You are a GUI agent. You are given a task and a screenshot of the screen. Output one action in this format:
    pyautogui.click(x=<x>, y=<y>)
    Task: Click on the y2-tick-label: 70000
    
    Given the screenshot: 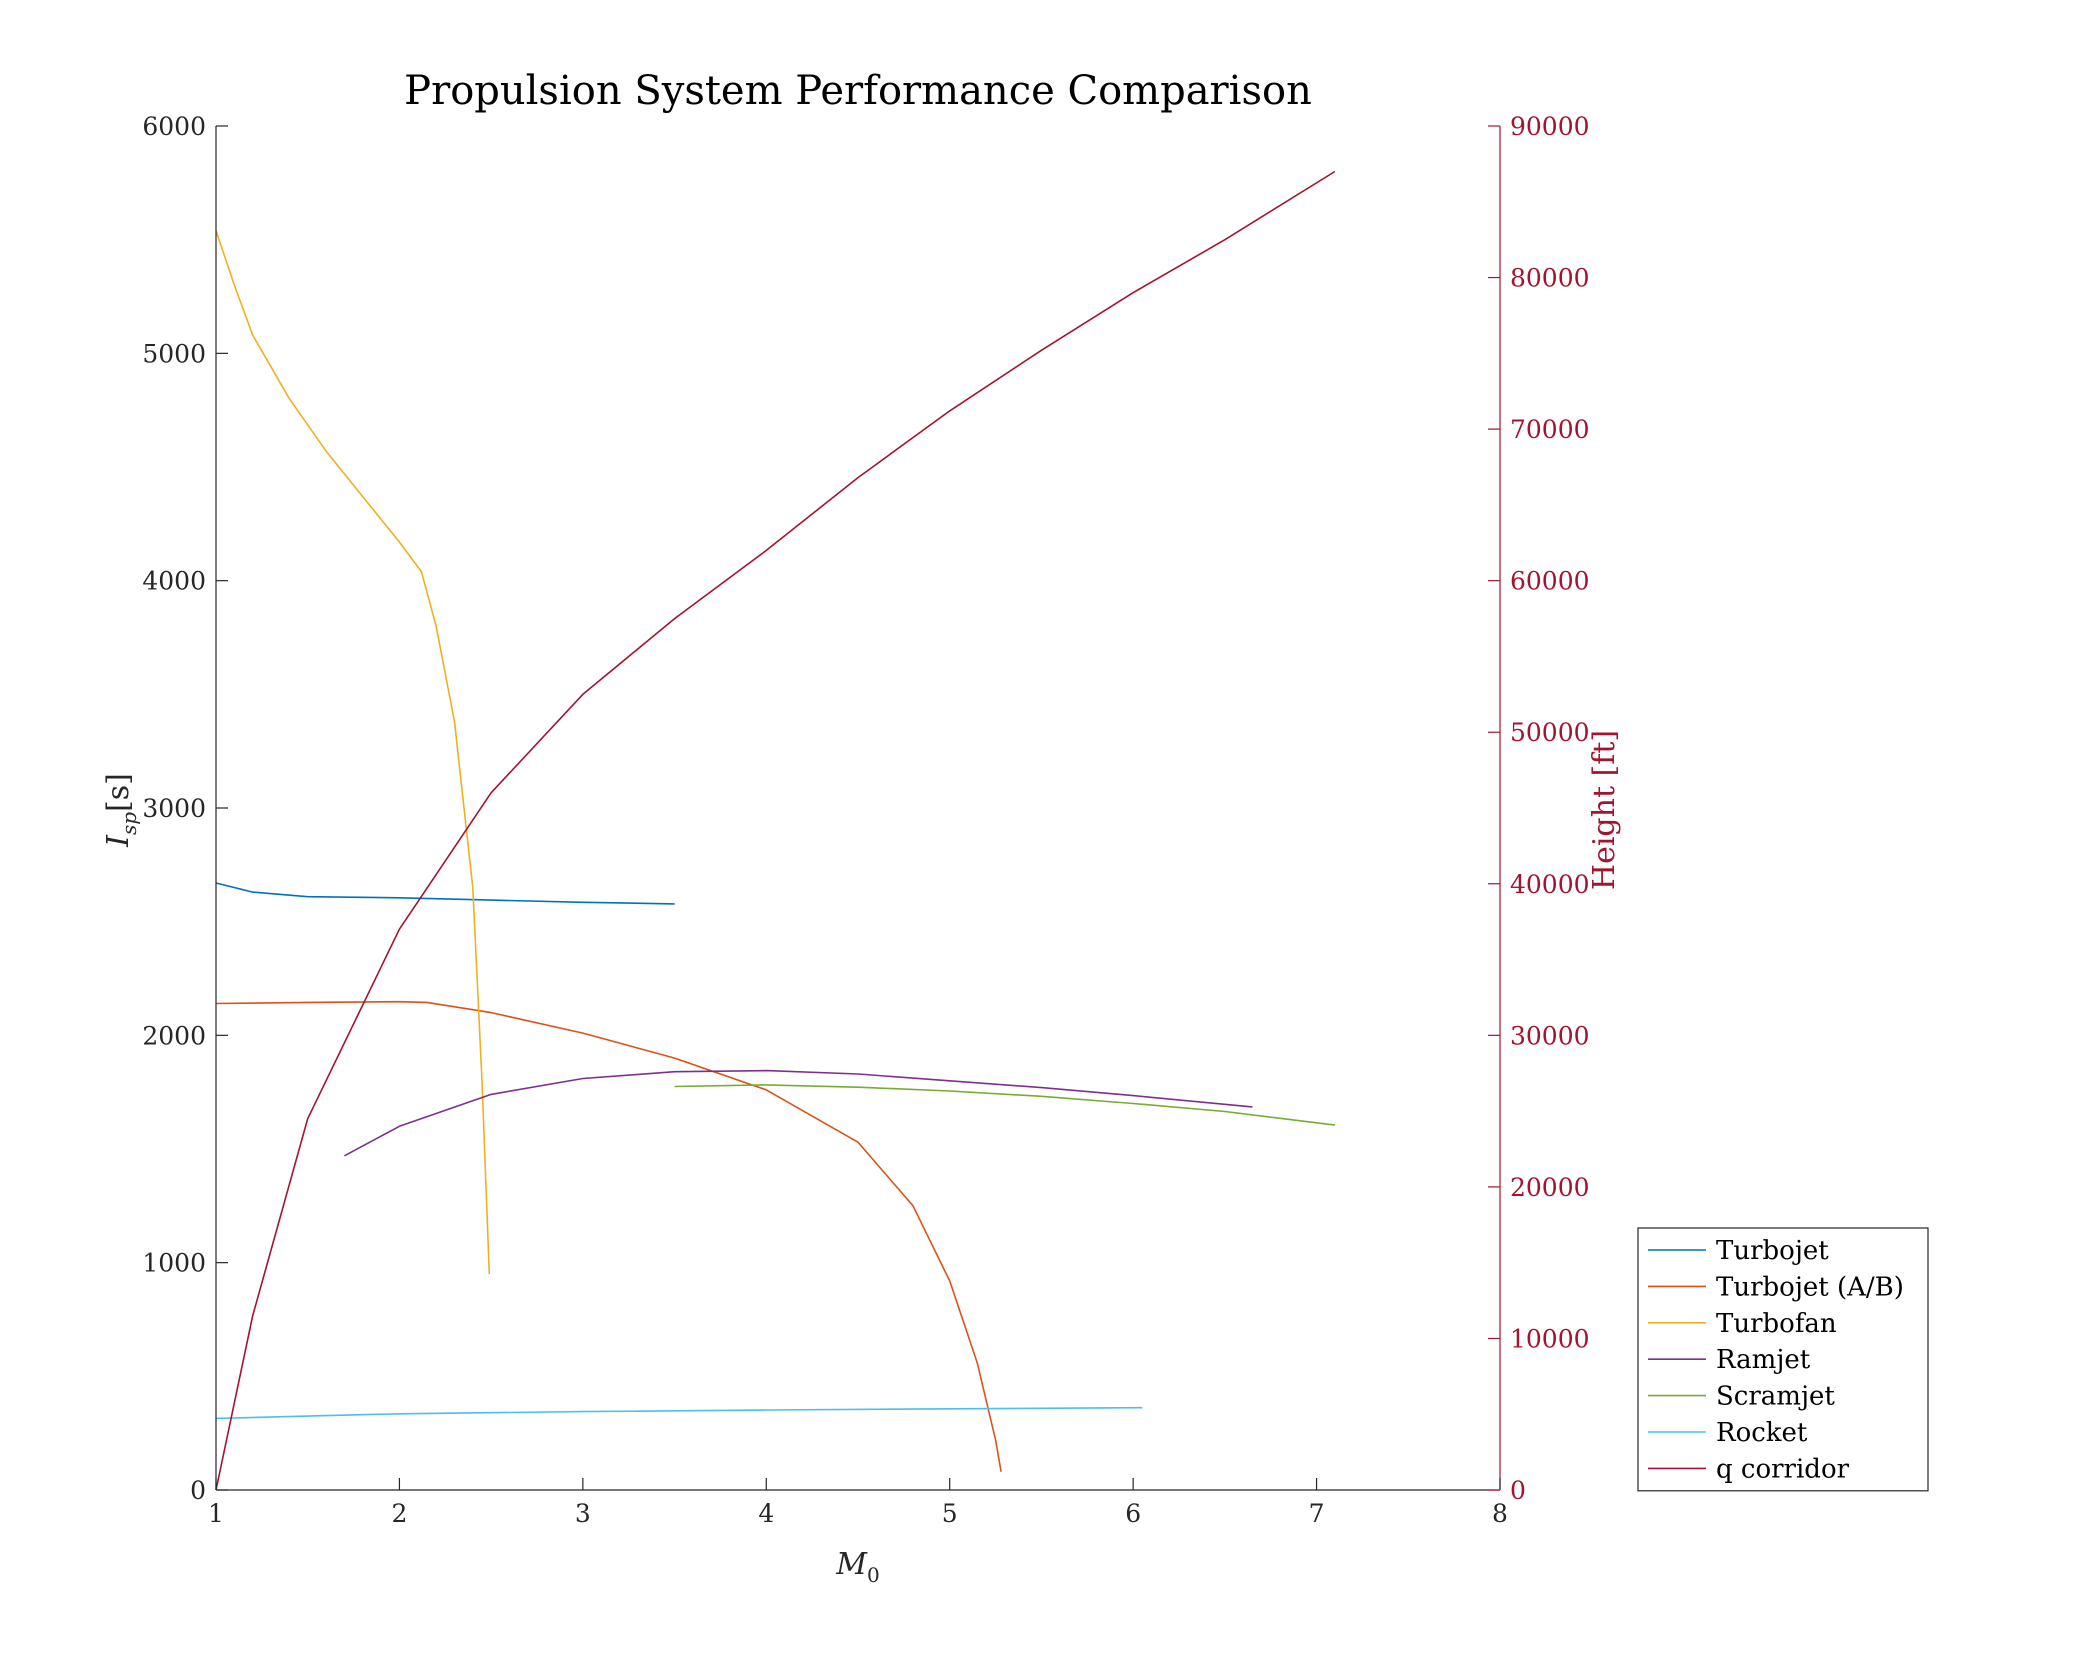 What is the action you would take?
    pyautogui.click(x=1550, y=429)
    